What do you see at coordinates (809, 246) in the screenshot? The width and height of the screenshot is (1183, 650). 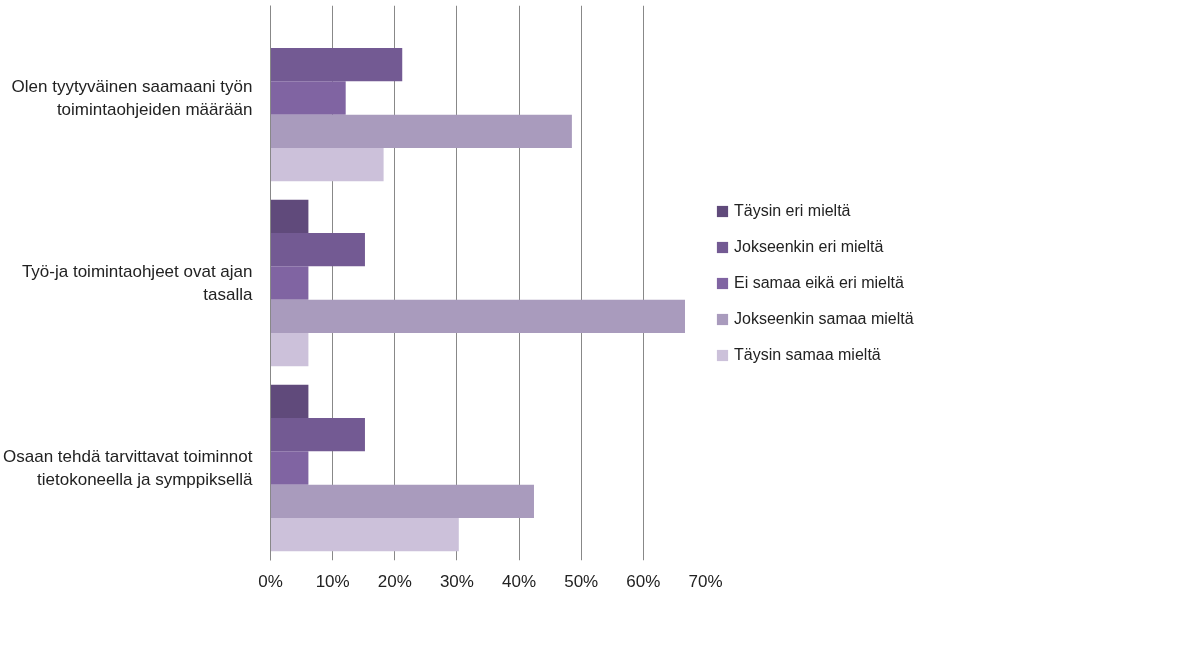 I see `legend-label: Jokseenkin eri mieltä` at bounding box center [809, 246].